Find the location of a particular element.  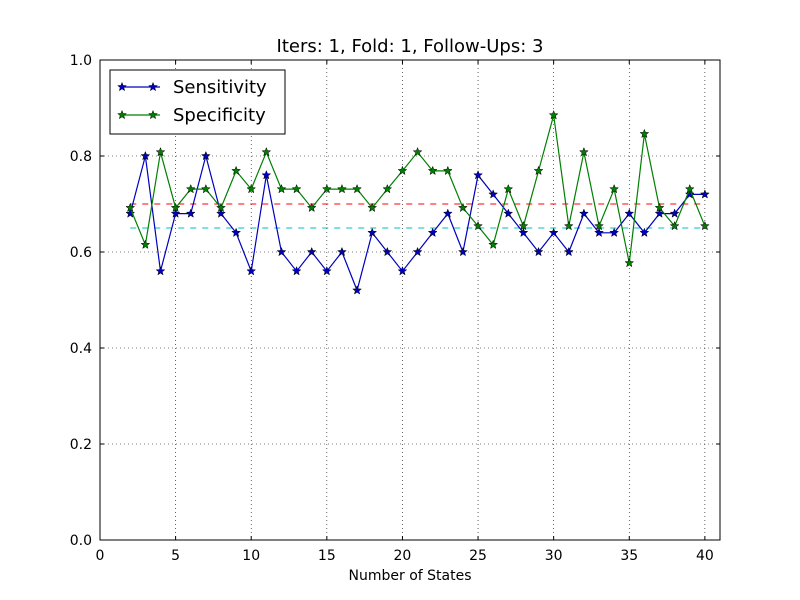

y-tick-label: 0.6 is located at coordinates (81, 253).